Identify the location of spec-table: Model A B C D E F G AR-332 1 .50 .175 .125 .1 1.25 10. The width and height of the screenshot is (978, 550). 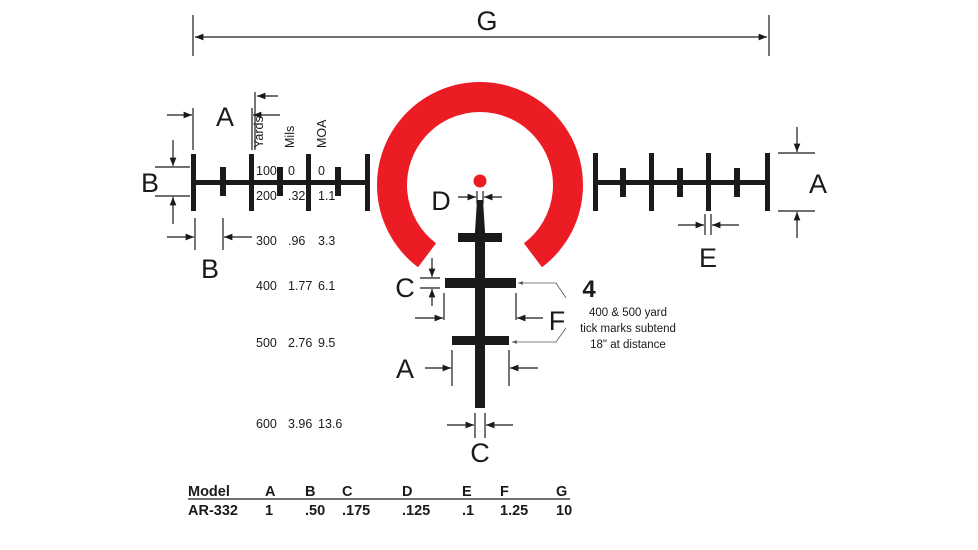
(380, 501).